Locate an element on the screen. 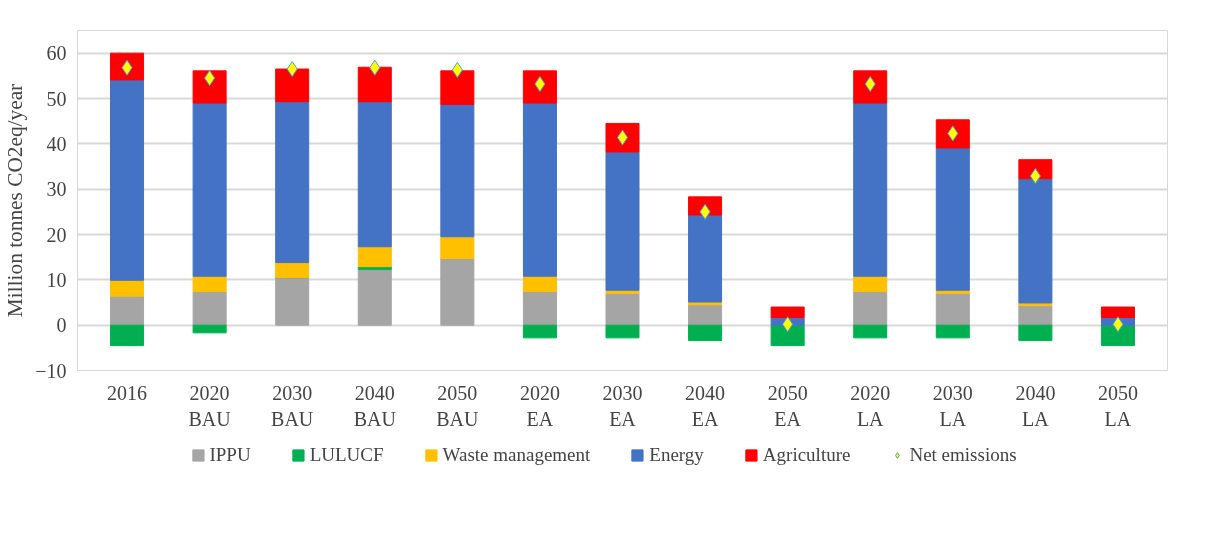 This screenshot has width=1210, height=540. x-tick-label: 2040 BAU is located at coordinates (375, 405).